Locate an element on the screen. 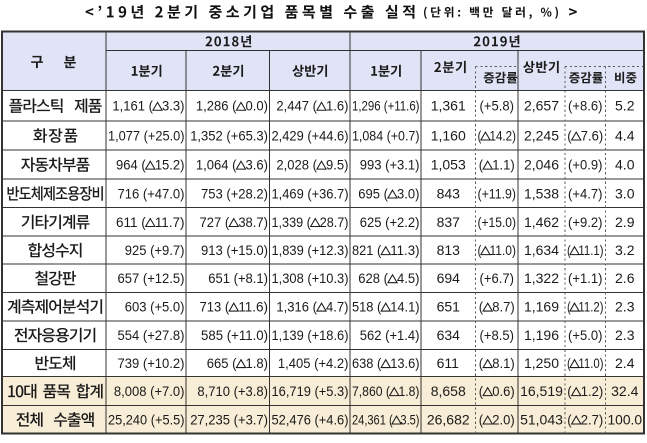 The width and height of the screenshot is (647, 443). svg-text: 993 (+3.1) is located at coordinates (390, 165).